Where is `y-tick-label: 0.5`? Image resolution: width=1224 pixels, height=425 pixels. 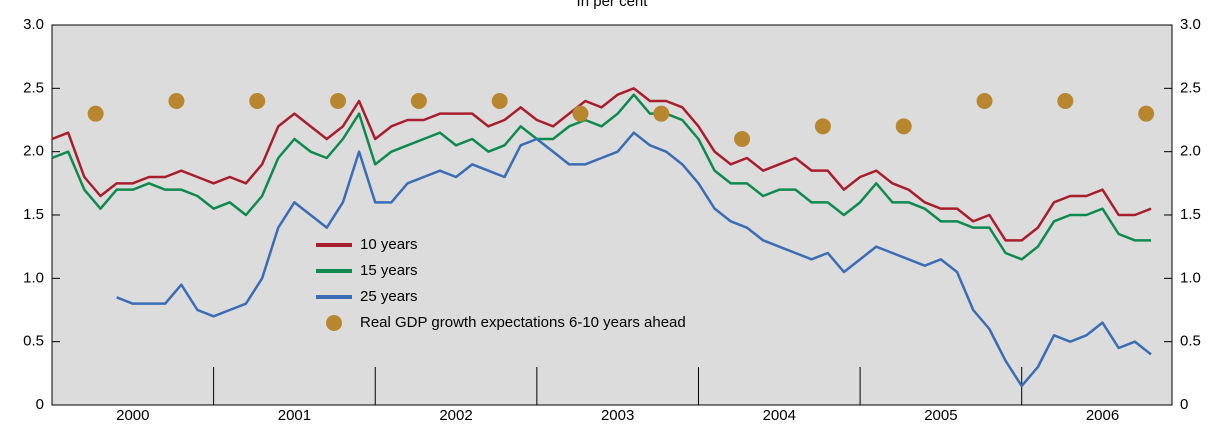 y-tick-label: 0.5 is located at coordinates (33, 341).